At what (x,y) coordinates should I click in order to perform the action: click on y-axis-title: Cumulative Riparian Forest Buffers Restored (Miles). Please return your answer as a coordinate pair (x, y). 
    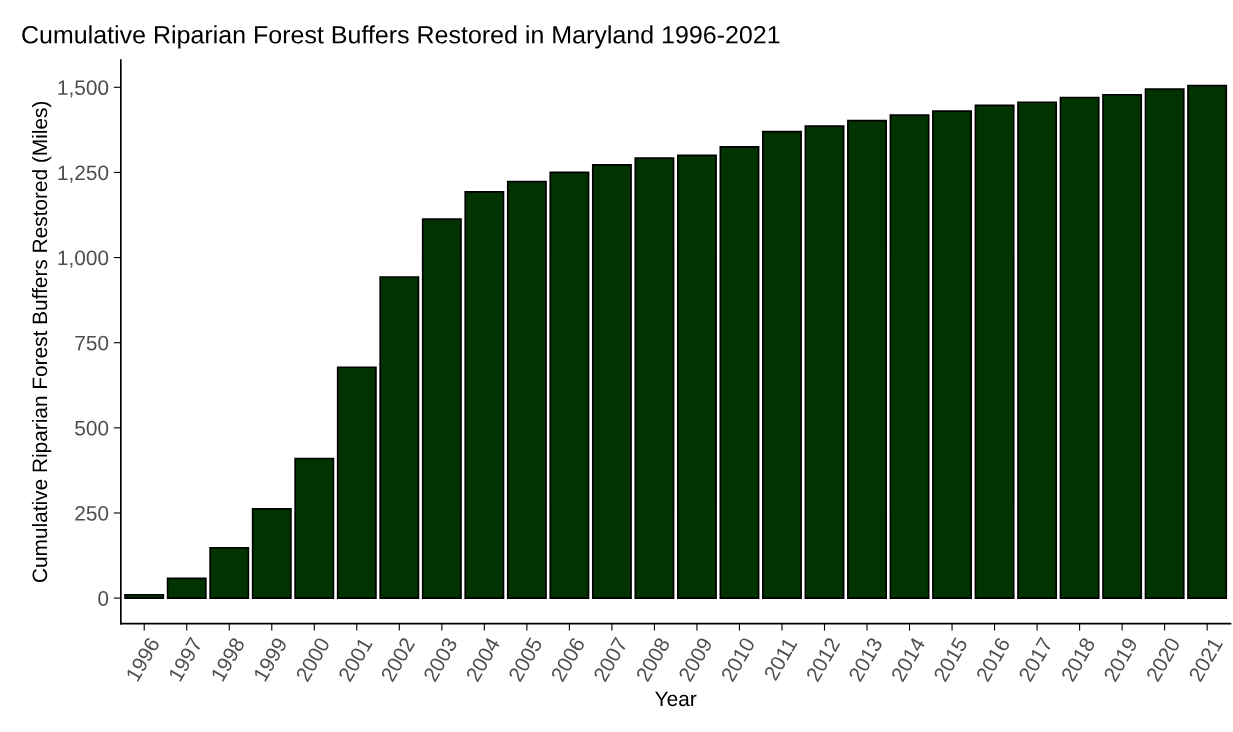
    Looking at the image, I should click on (41, 341).